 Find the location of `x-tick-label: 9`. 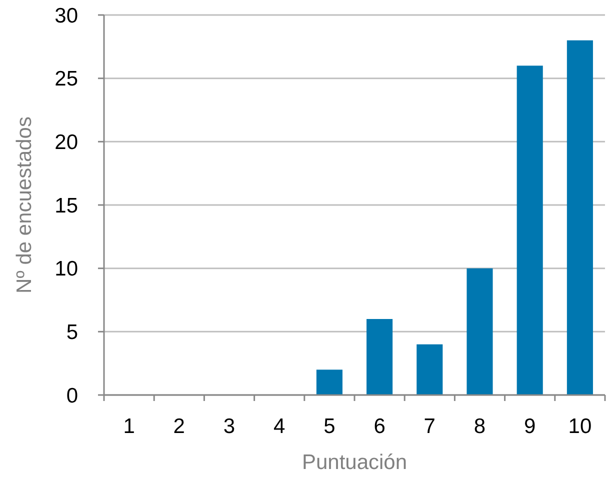

x-tick-label: 9 is located at coordinates (530, 426).